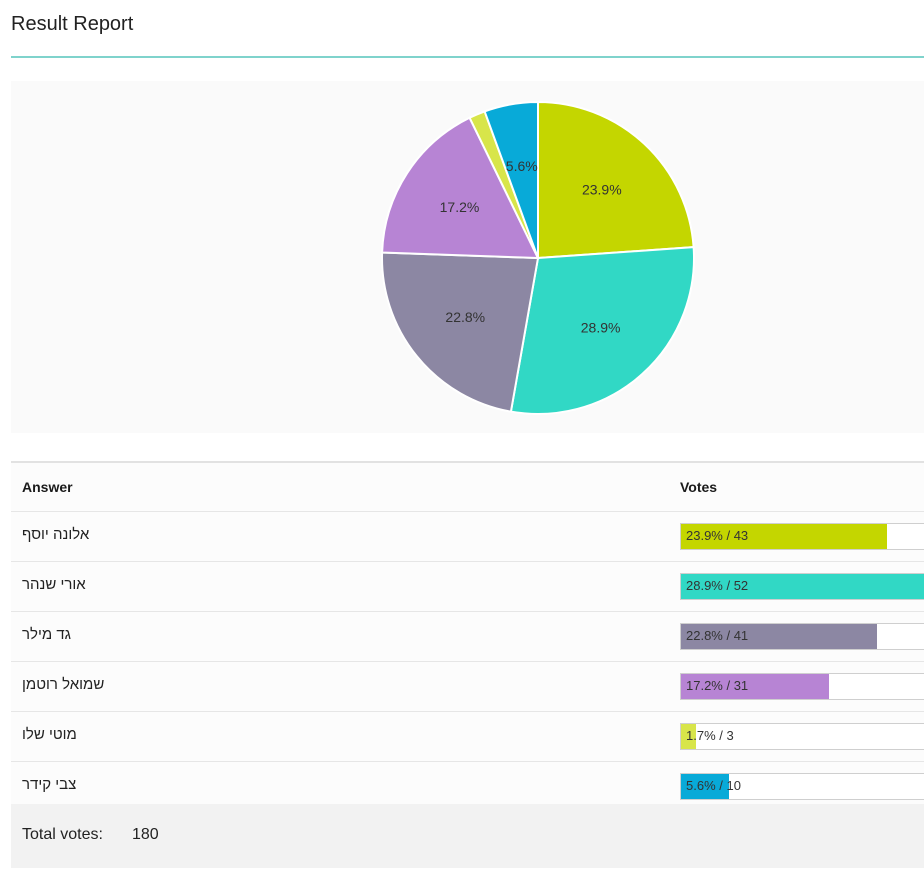  What do you see at coordinates (467, 57) in the screenshot?
I see `title-divider` at bounding box center [467, 57].